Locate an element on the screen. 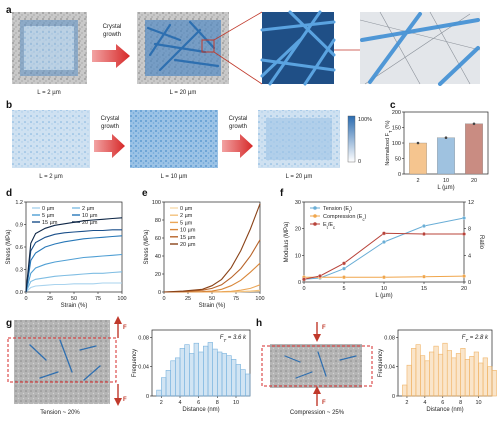 The image size is (500, 426). d-ylabel: Stress (MPa) is located at coordinates (9, 246).